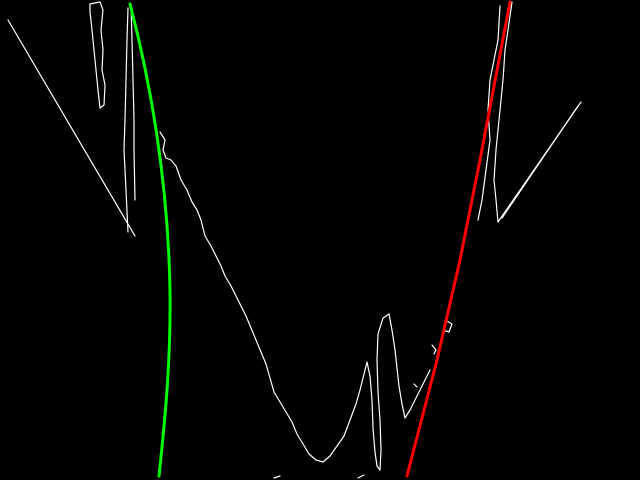  Describe the element at coordinates (540, 162) in the screenshot. I see `edge-diagonal-right-b` at that location.